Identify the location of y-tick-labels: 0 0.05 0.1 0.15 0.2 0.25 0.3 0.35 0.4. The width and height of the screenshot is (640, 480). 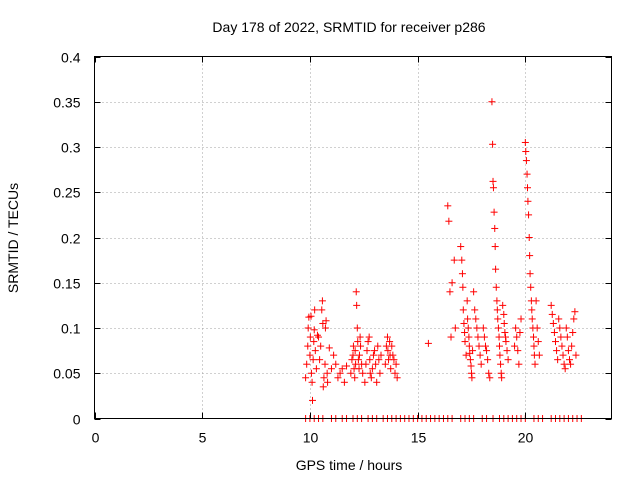
(66, 239).